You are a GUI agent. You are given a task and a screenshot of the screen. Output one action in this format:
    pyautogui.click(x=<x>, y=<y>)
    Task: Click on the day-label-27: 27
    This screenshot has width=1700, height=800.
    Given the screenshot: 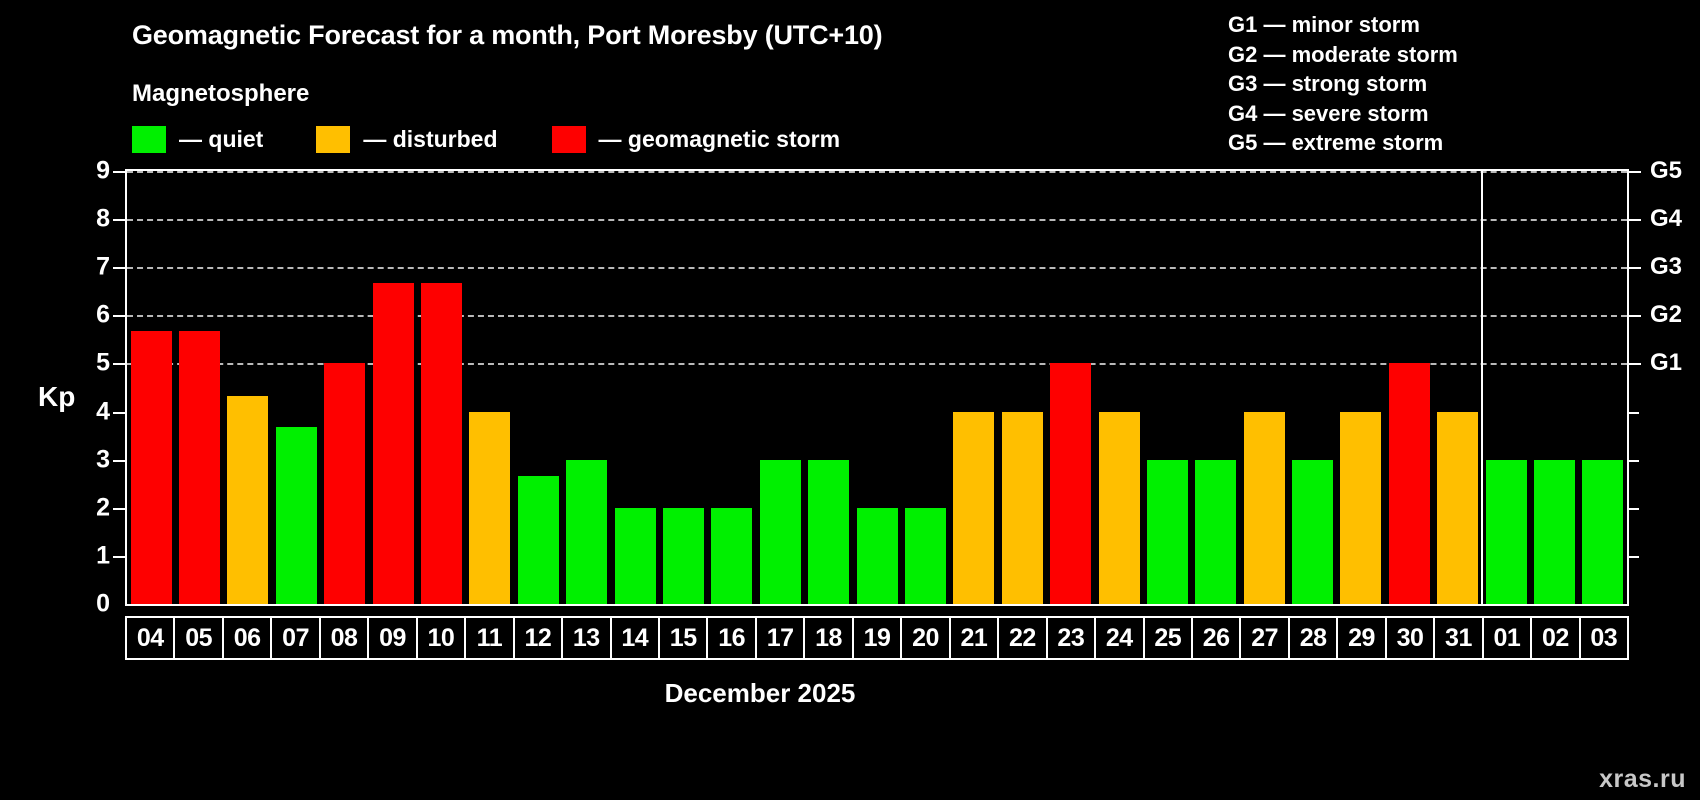 What is the action you would take?
    pyautogui.click(x=1265, y=637)
    